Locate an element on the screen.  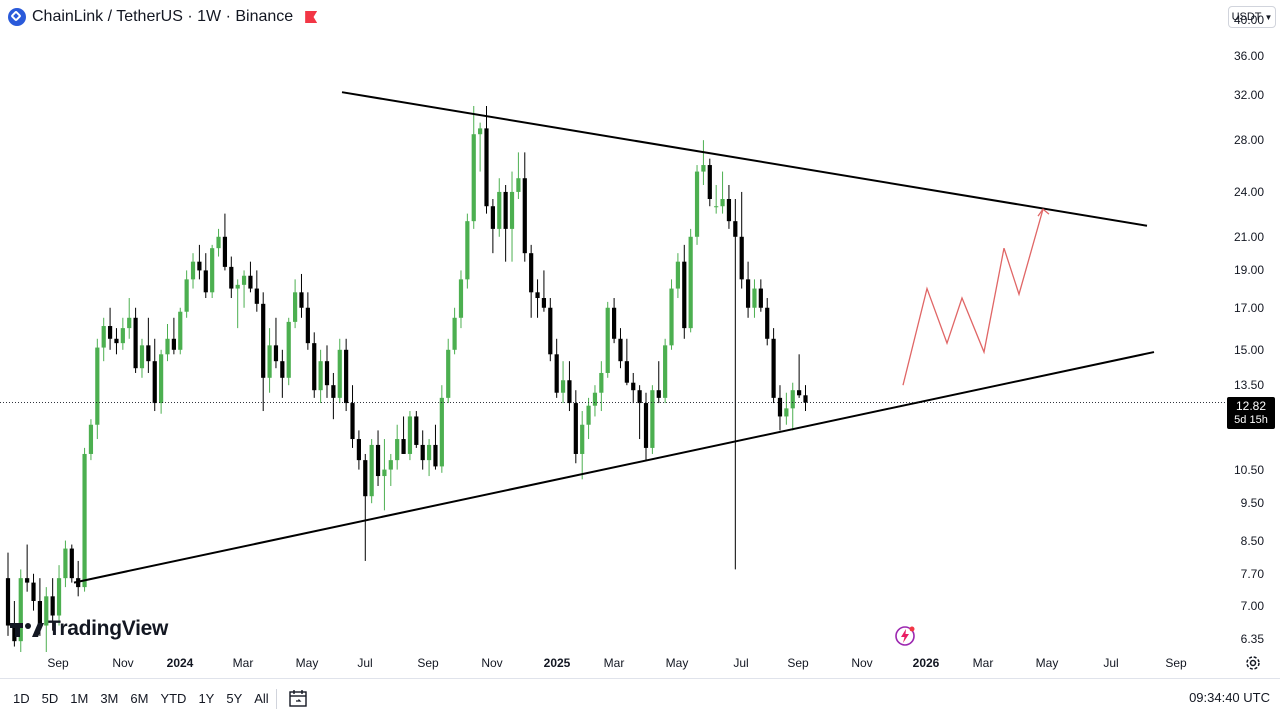
range-button-1d: 1D is located at coordinates (21, 698).